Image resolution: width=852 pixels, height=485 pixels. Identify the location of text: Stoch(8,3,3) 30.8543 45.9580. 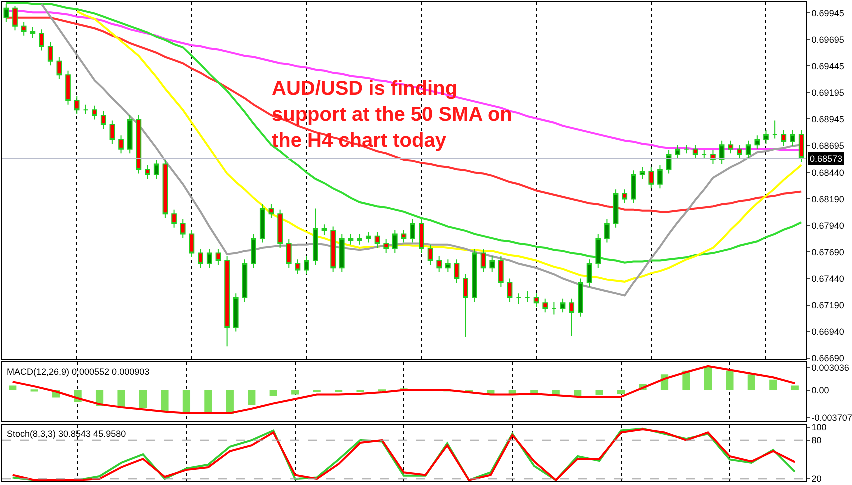
(66, 434).